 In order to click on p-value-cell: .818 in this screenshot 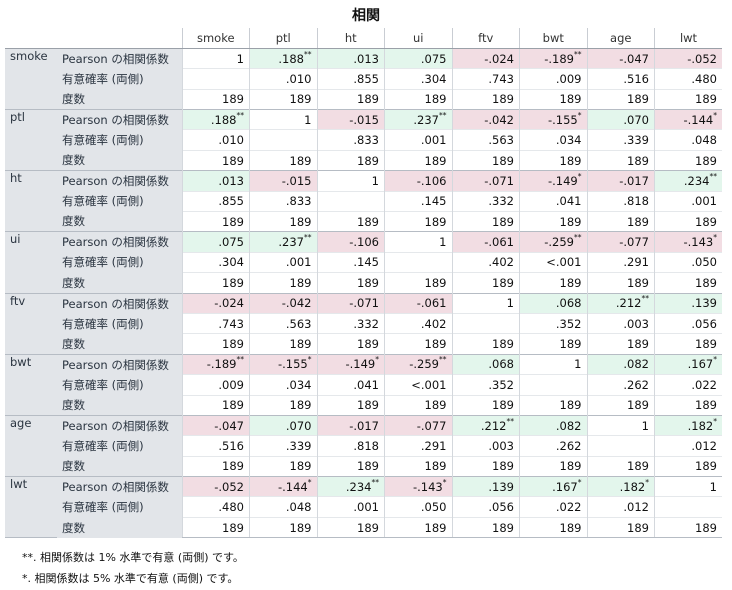, I will do `click(350, 446)`.